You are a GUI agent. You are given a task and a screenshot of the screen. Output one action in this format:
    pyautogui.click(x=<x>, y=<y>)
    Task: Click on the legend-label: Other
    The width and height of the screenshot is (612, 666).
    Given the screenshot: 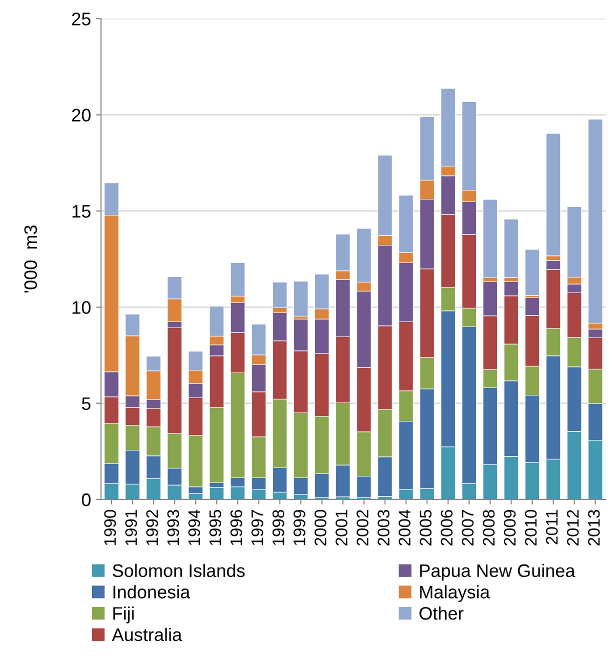 What is the action you would take?
    pyautogui.click(x=442, y=613)
    